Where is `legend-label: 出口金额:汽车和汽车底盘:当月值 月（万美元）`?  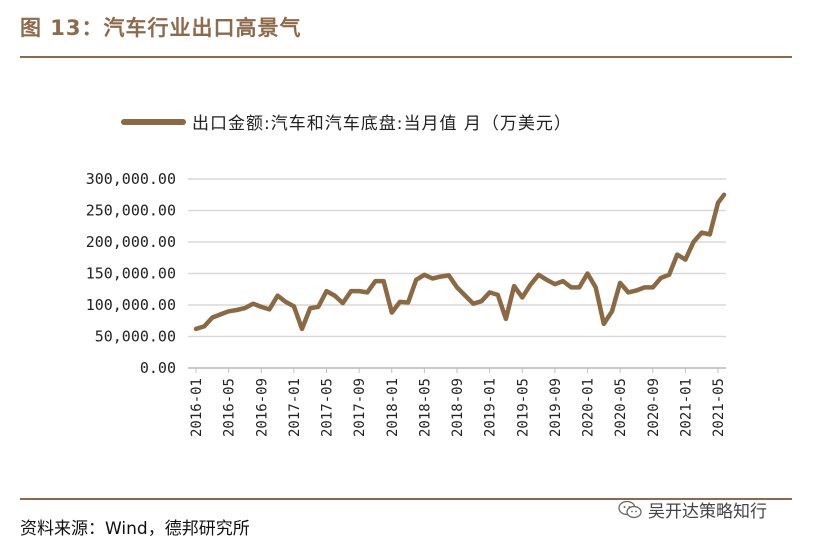
legend-label: 出口金额:汽车和汽车底盘:当月值 月（万美元） is located at coordinates (382, 124).